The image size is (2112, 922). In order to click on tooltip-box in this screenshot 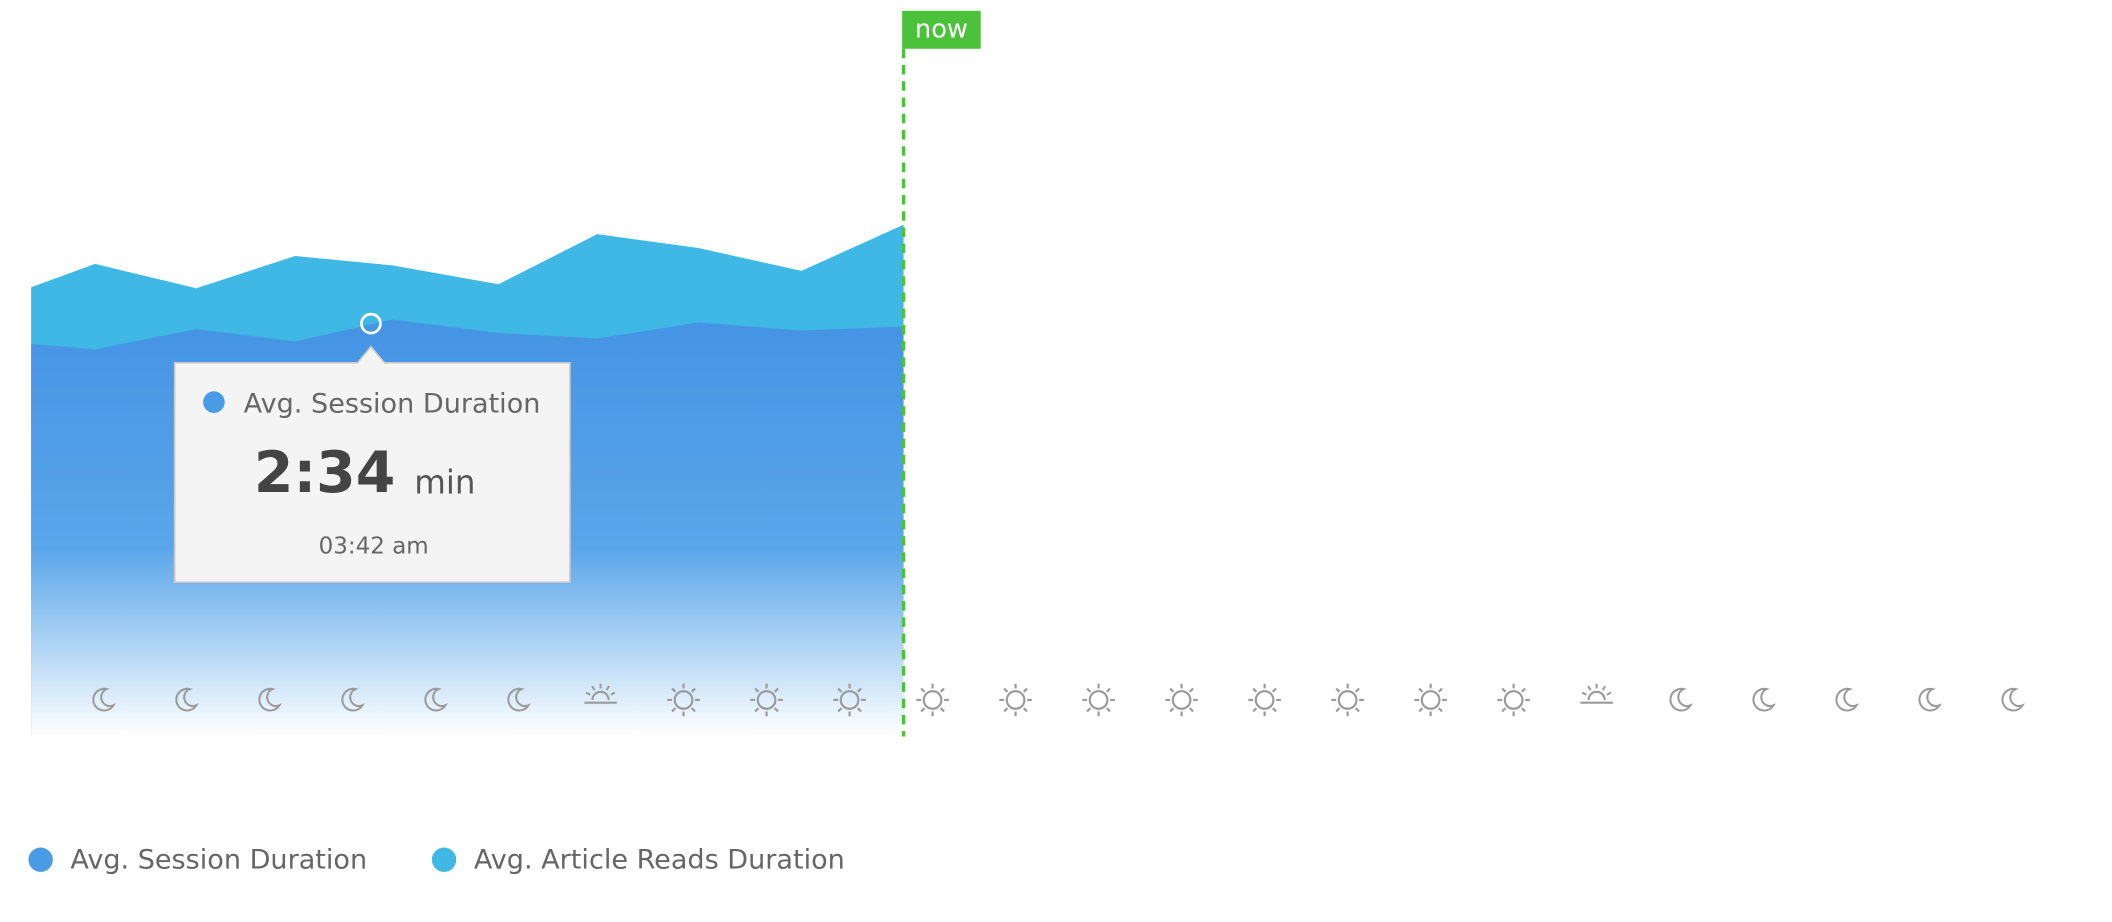, I will do `click(372, 464)`.